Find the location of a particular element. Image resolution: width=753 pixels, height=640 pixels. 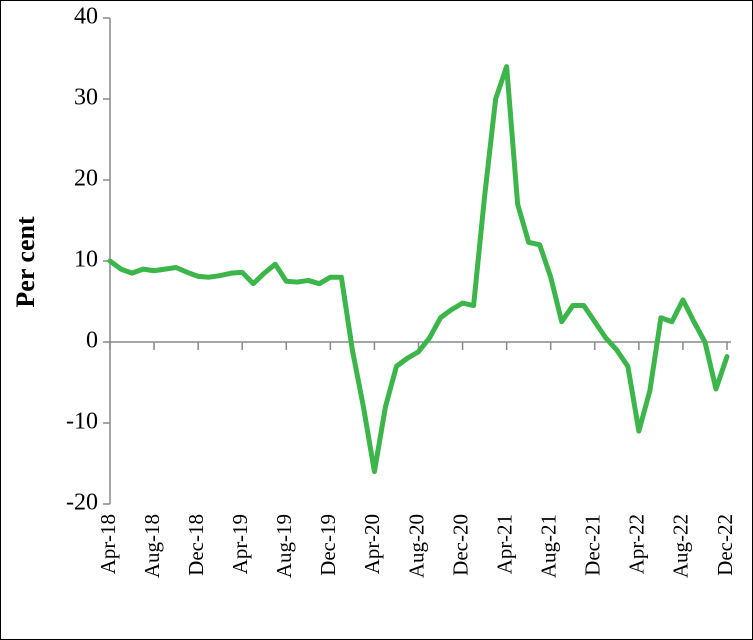

x-tick-label: Dec-22 is located at coordinates (725, 545).